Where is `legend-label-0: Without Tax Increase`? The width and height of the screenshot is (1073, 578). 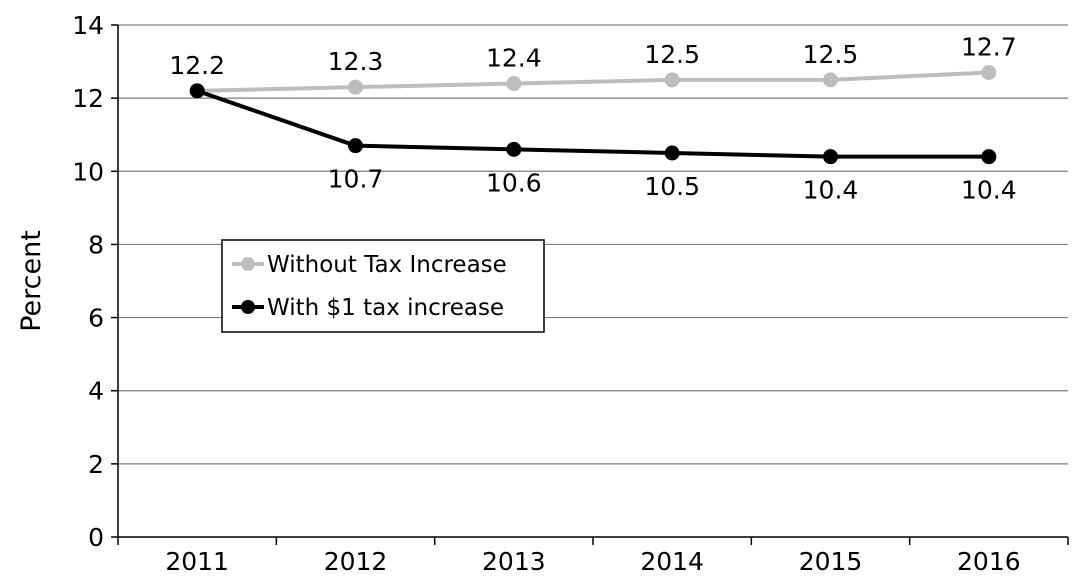
legend-label-0: Without Tax Increase is located at coordinates (387, 265).